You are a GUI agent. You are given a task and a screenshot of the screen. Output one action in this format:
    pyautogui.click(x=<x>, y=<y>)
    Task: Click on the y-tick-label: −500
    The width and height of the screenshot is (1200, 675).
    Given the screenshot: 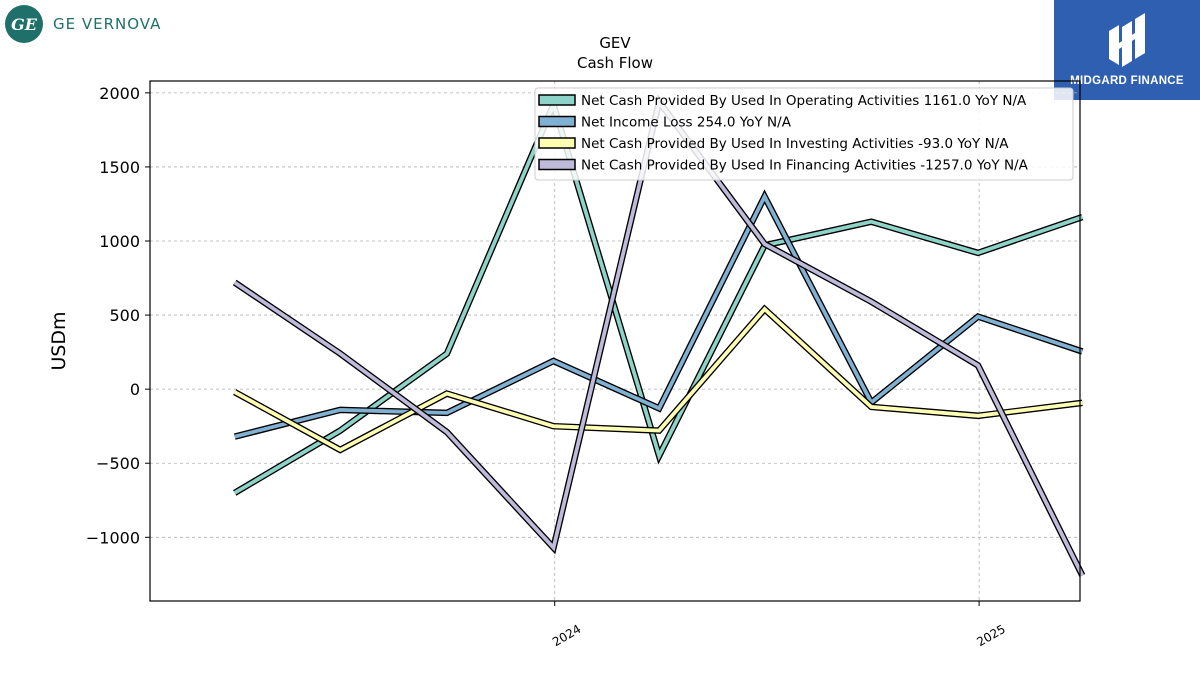 What is the action you would take?
    pyautogui.click(x=118, y=463)
    